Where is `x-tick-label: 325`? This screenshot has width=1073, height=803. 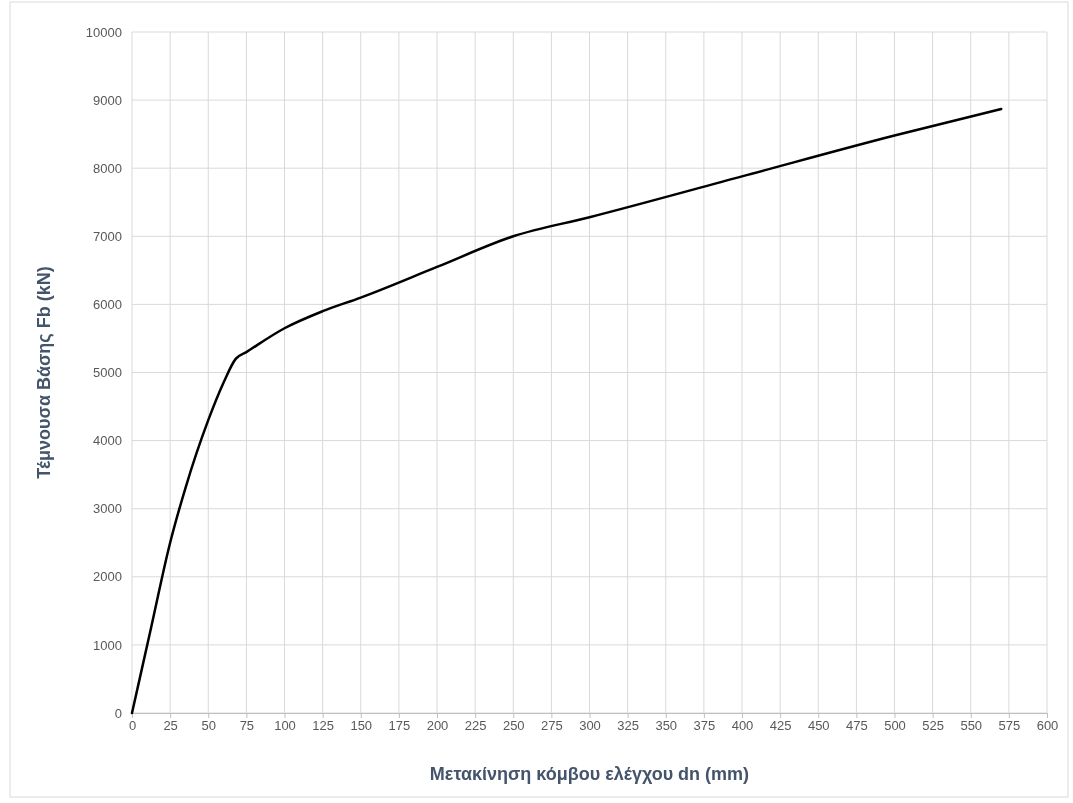
x-tick-label: 325 is located at coordinates (628, 726).